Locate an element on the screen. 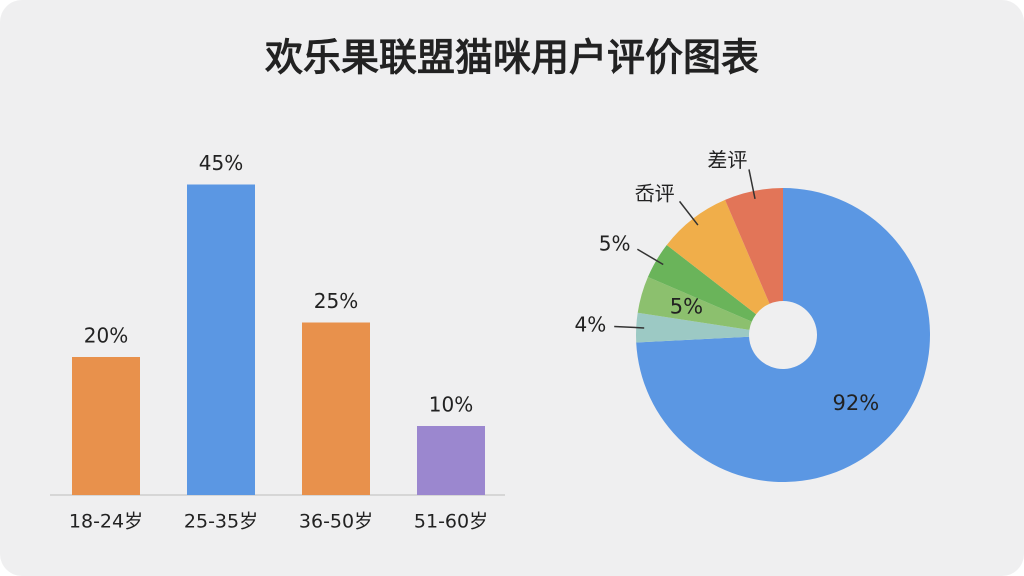  x-tick-label: 25-35岁 is located at coordinates (221, 522).